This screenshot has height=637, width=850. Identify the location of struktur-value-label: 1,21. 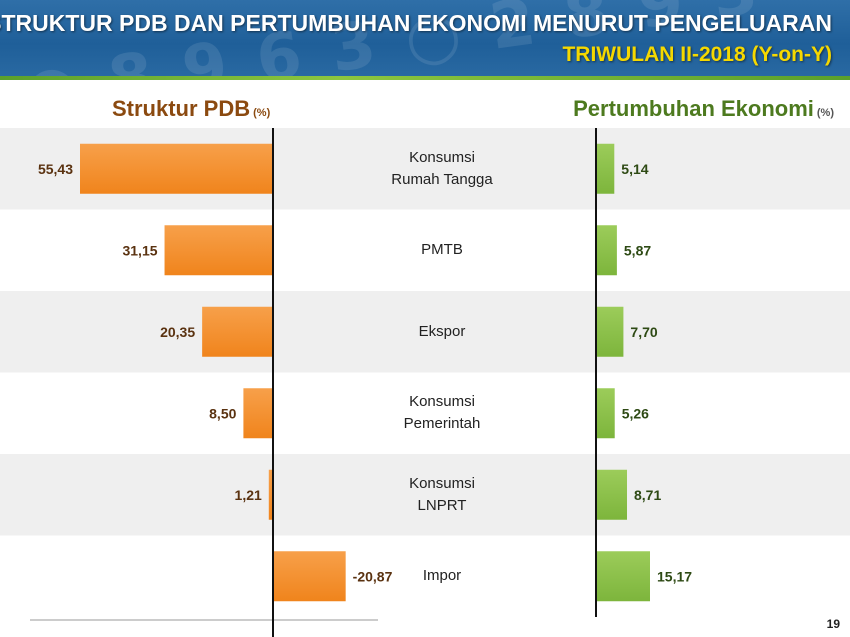
(248, 495).